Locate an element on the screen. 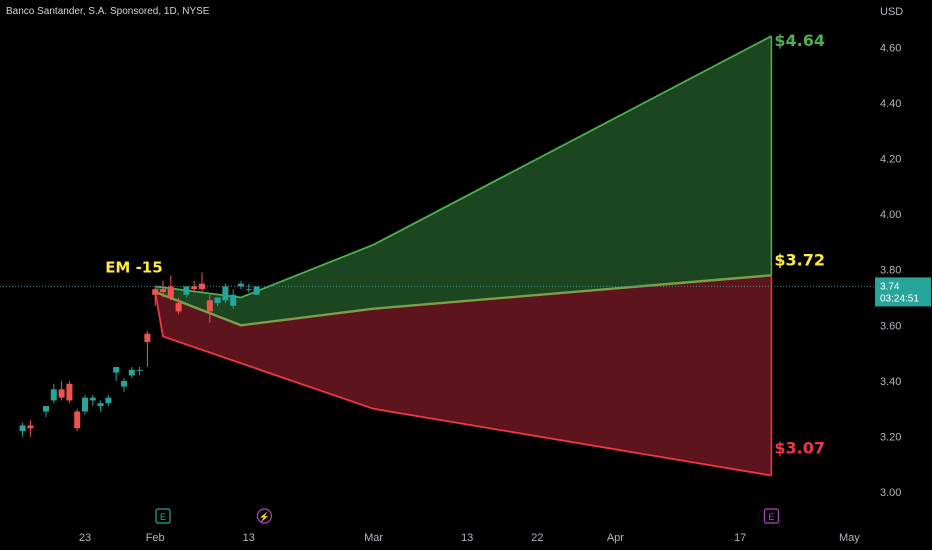 The width and height of the screenshot is (932, 550). price-tick-label: 3.80 is located at coordinates (890, 271).